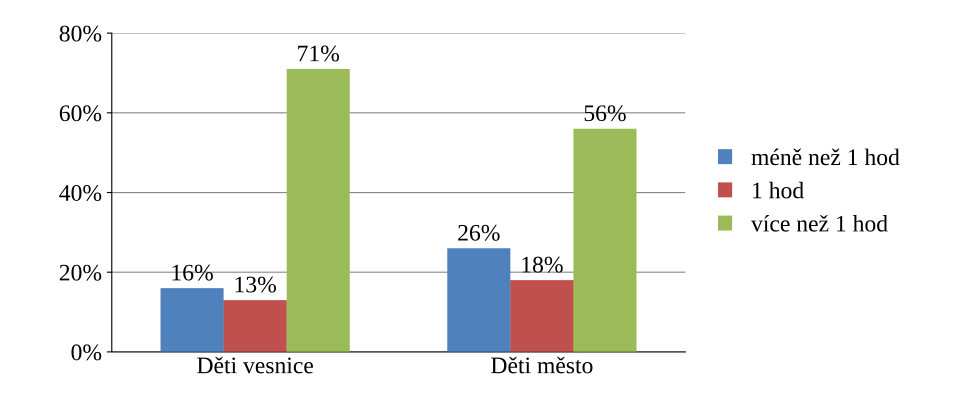 This screenshot has width=972, height=414. Describe the element at coordinates (605, 113) in the screenshot. I see `data-label: 56%` at that location.